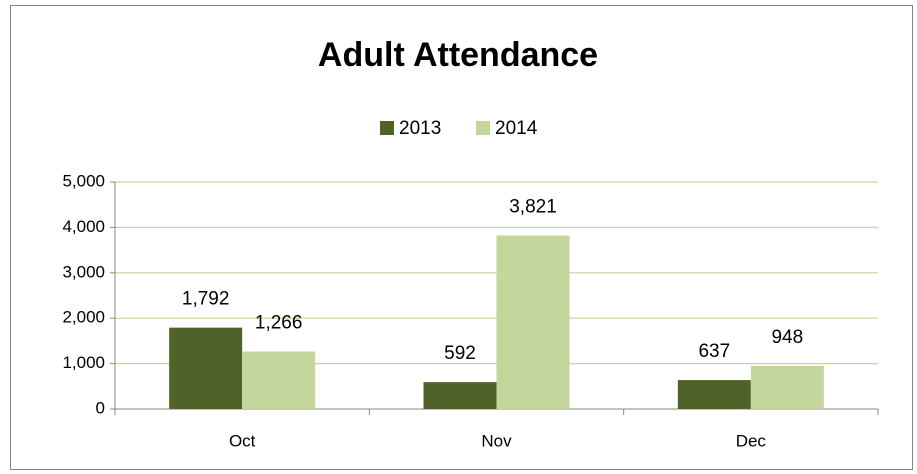 This screenshot has height=474, width=917. I want to click on value-label: 948, so click(787, 337).